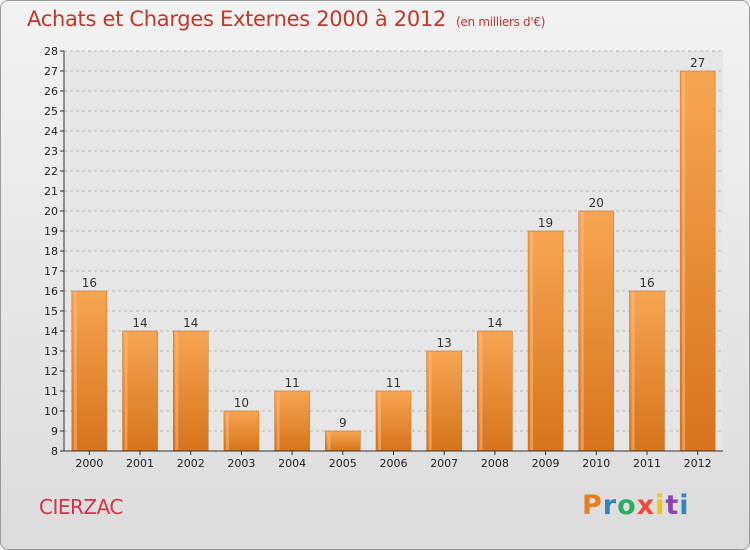  What do you see at coordinates (241, 403) in the screenshot?
I see `data-label: 10` at bounding box center [241, 403].